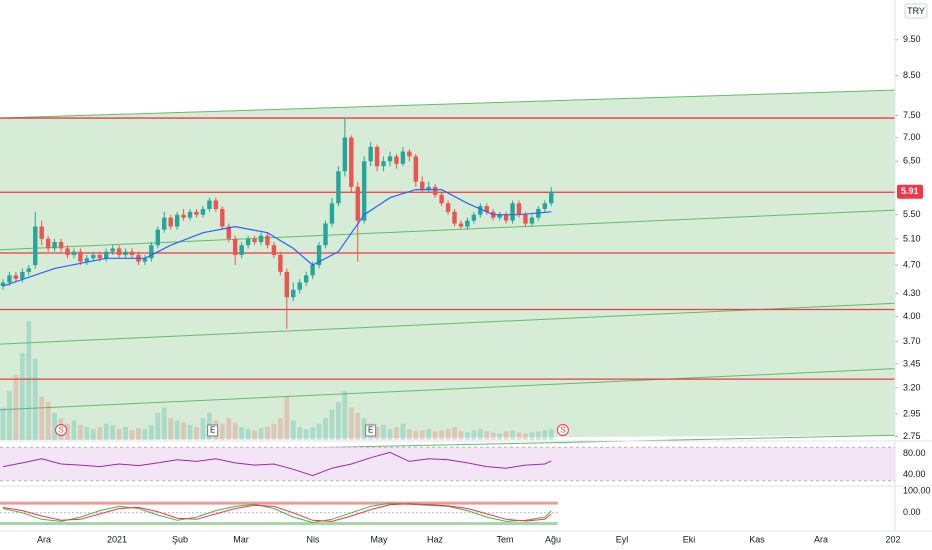  Describe the element at coordinates (504, 539) in the screenshot. I see `x-tick-label: Tem` at that location.